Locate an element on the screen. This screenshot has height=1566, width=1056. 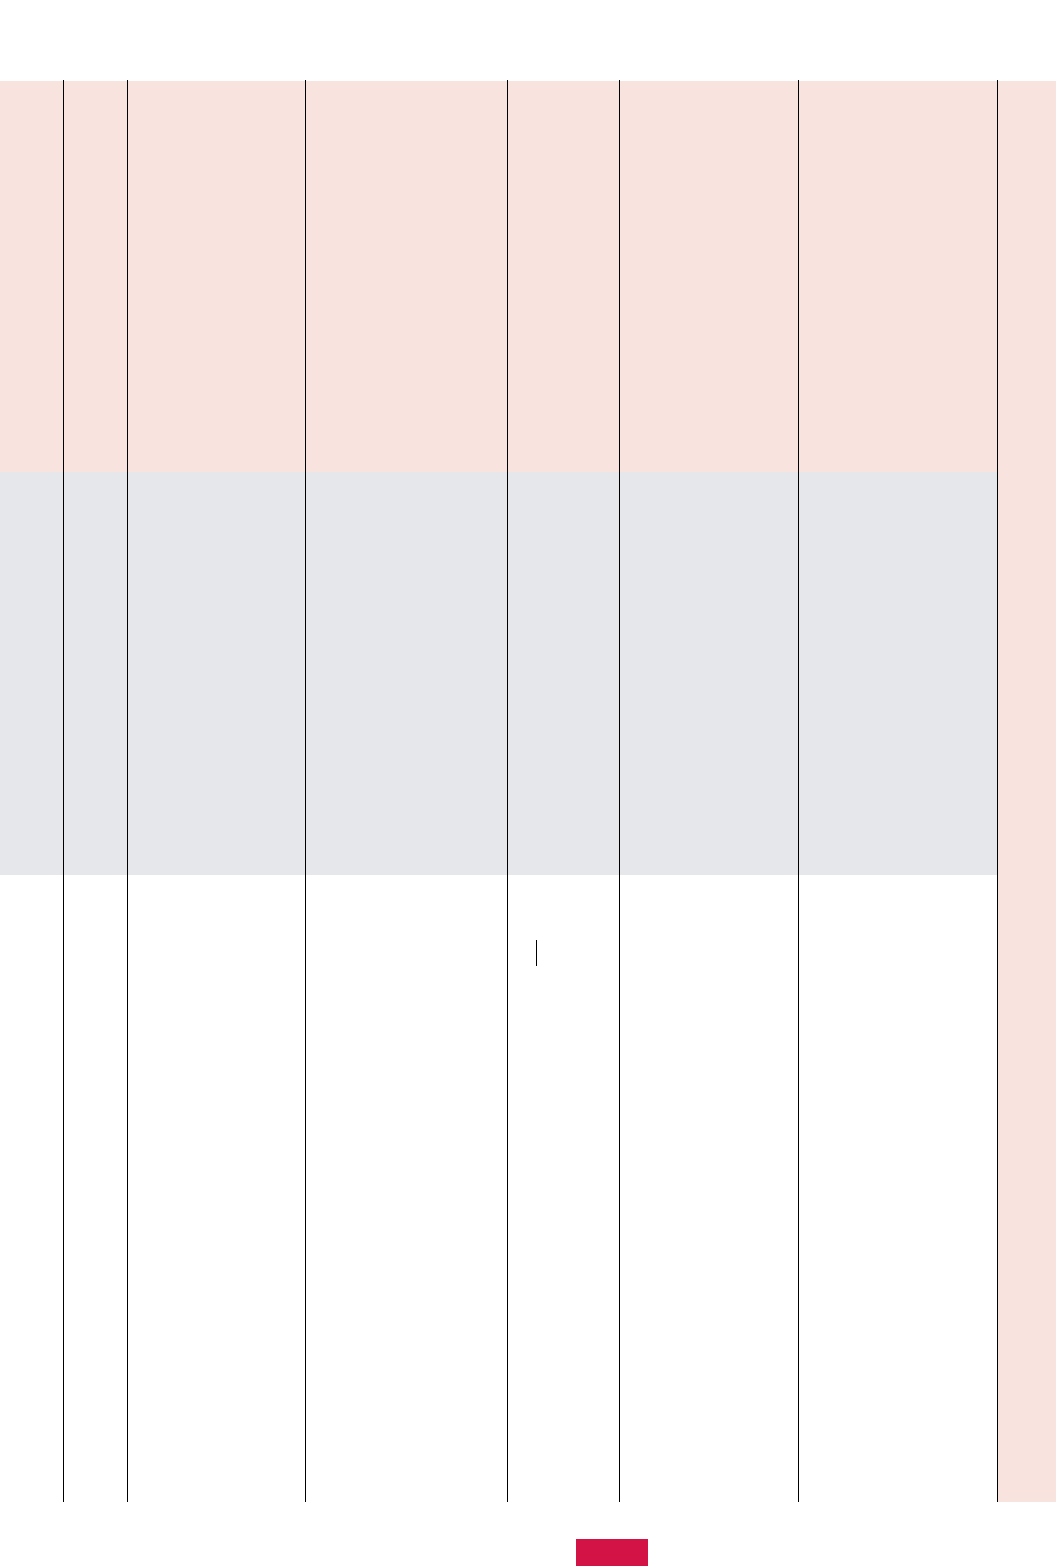
text-cursor is located at coordinates (536, 953).